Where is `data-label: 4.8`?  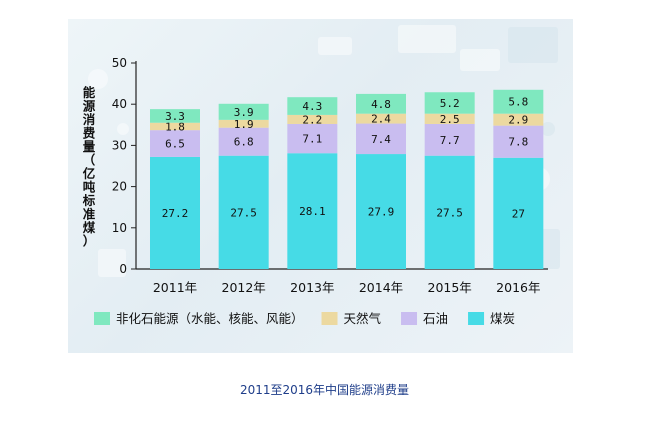
data-label: 4.8 is located at coordinates (381, 104).